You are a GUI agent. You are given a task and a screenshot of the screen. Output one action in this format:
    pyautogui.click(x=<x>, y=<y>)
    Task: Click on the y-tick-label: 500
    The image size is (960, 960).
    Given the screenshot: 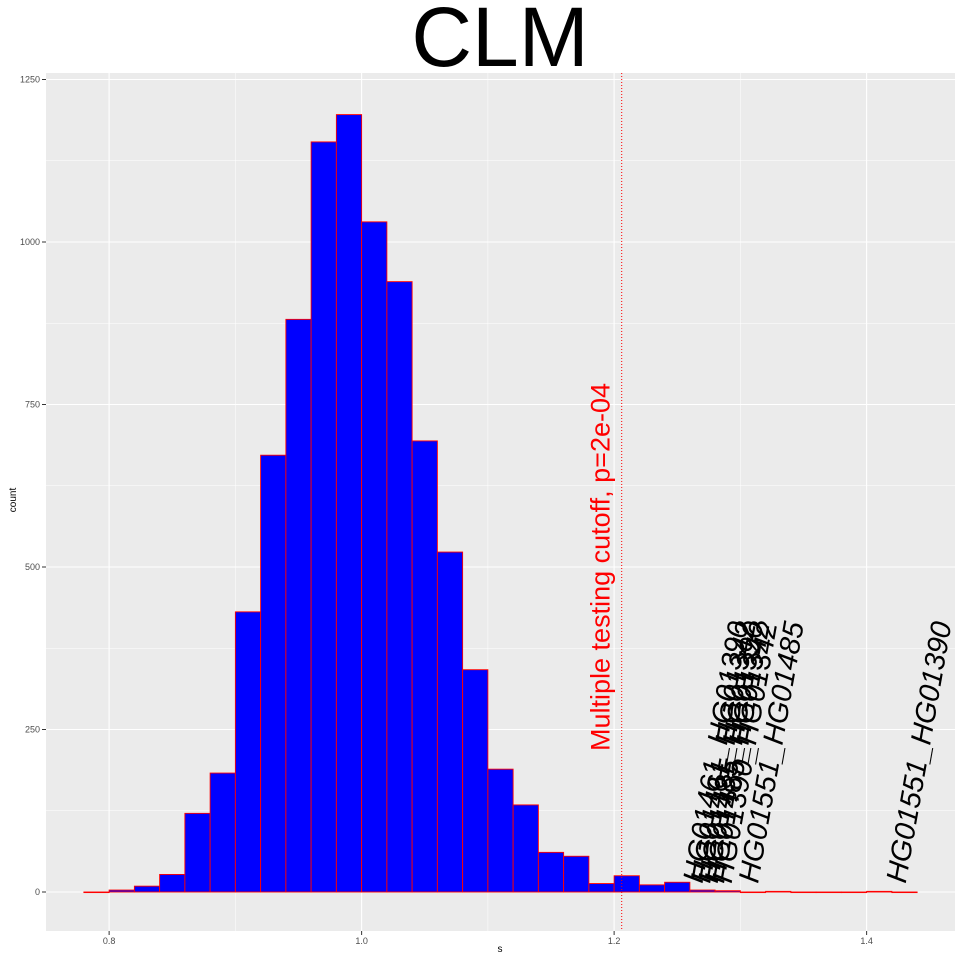 What is the action you would take?
    pyautogui.click(x=32, y=567)
    